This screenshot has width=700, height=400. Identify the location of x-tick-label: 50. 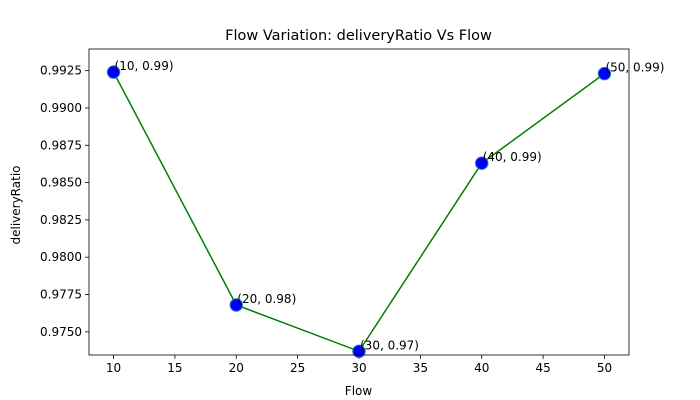
(604, 368).